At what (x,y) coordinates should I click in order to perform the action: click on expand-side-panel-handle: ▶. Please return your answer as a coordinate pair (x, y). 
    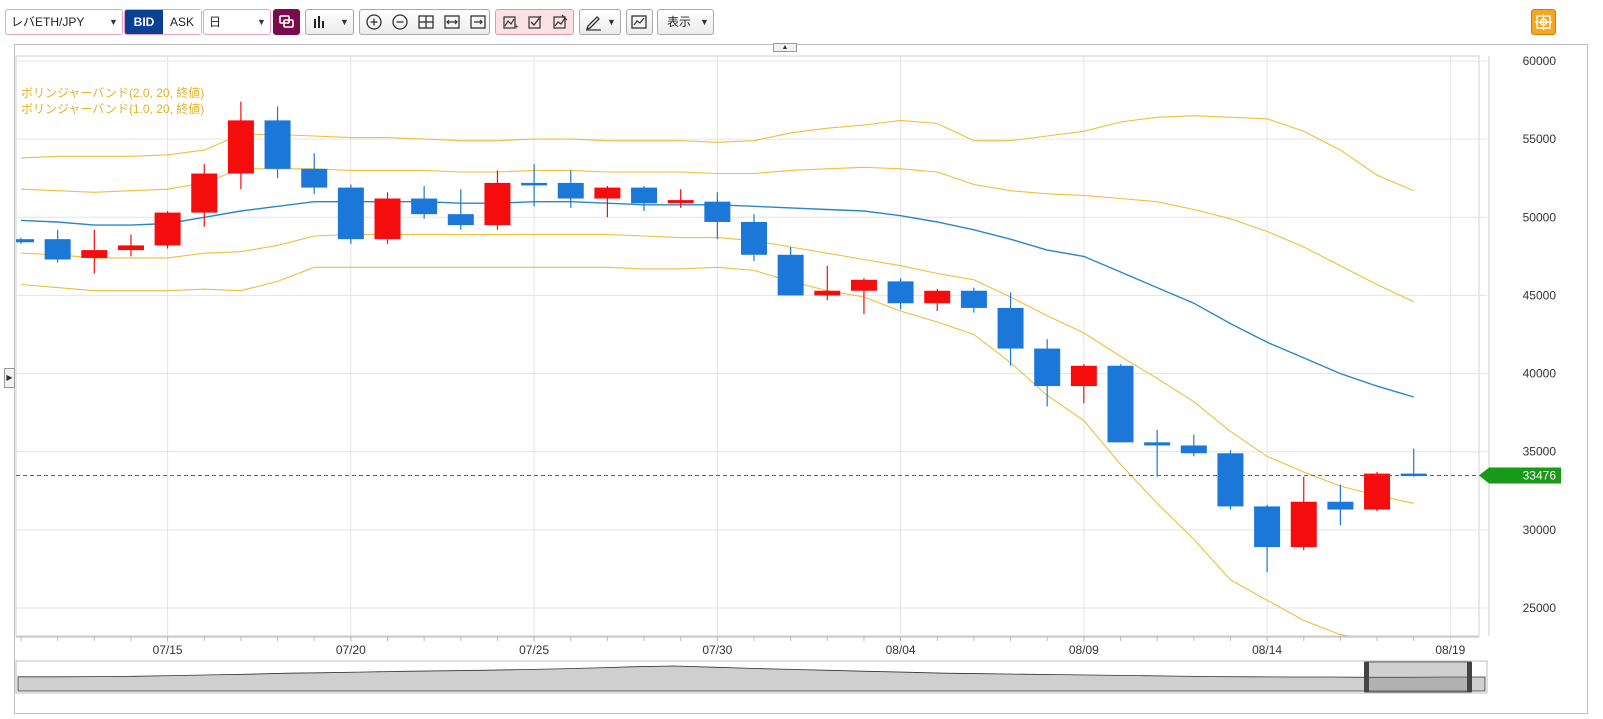
    Looking at the image, I should click on (9, 378).